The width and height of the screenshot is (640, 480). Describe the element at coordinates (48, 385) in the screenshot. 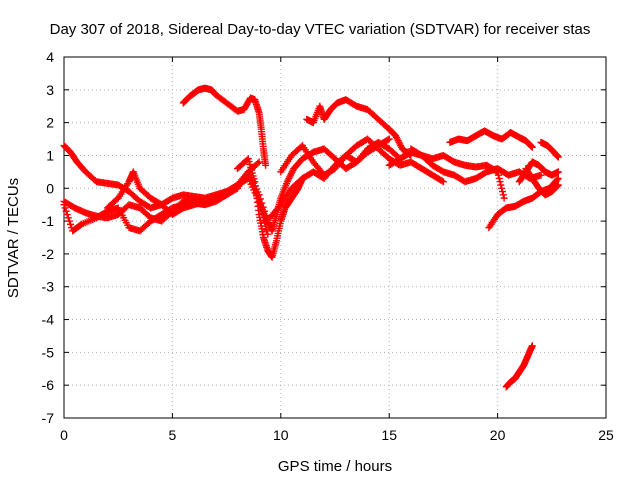

I see `y-tick-label: -6` at that location.